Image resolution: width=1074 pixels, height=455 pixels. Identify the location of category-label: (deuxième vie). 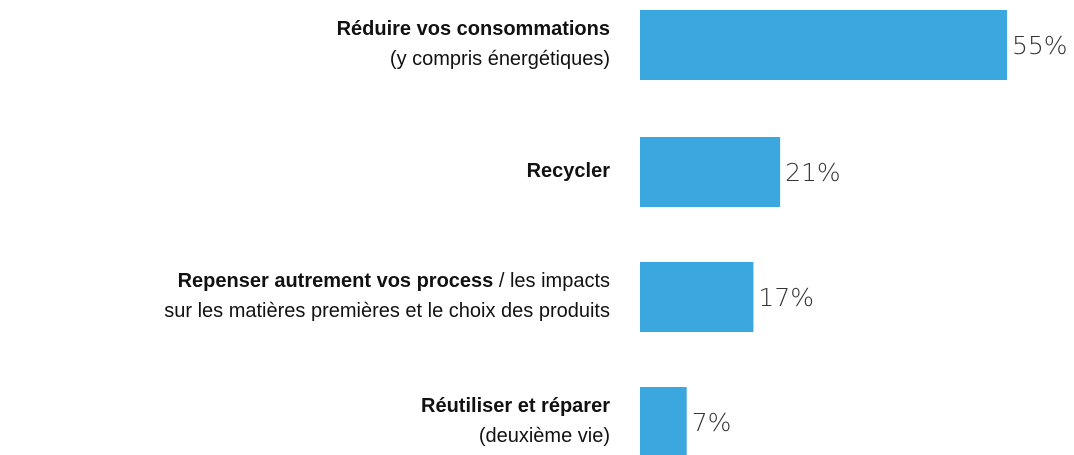
(544, 436).